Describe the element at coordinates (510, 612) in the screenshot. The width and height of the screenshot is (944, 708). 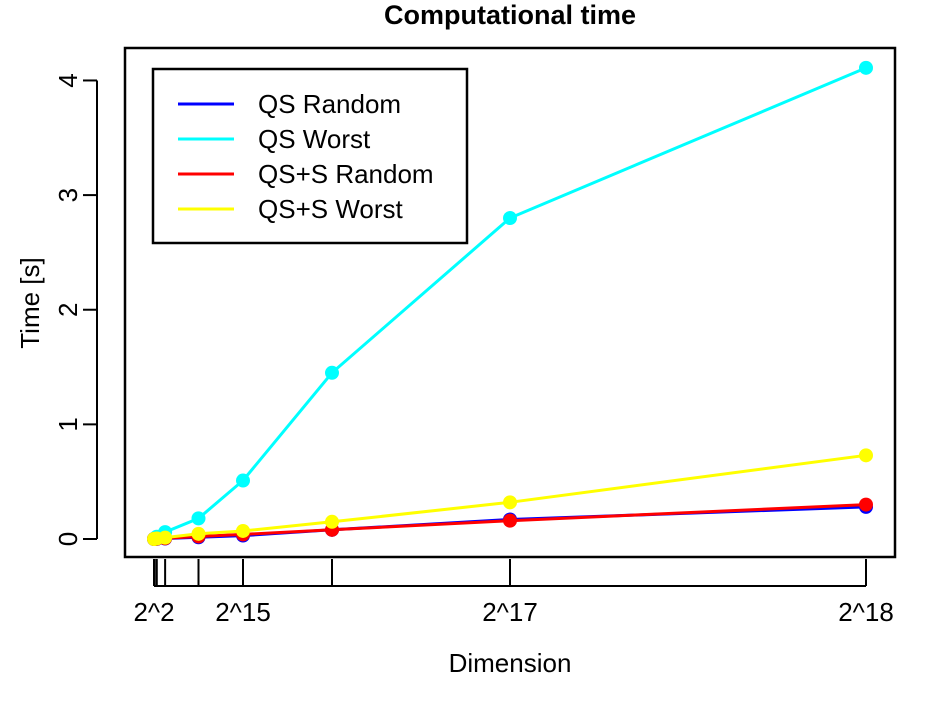
I see `x-tick-label-11: 2^17` at that location.